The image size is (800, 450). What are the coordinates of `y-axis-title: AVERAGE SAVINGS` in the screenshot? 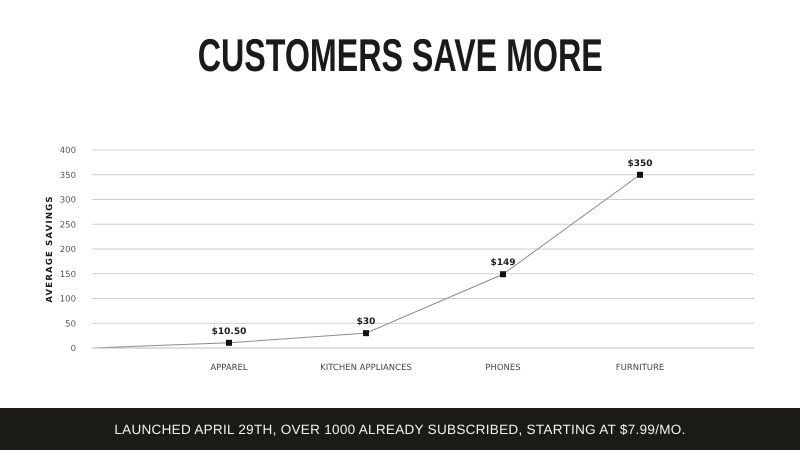 It's located at (50, 249).